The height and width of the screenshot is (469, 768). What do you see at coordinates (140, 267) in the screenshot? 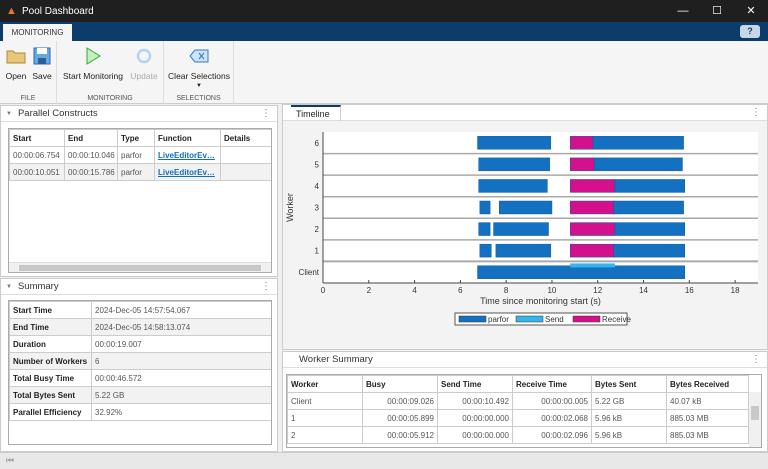
I see `horizontal-scrollbar` at bounding box center [140, 267].